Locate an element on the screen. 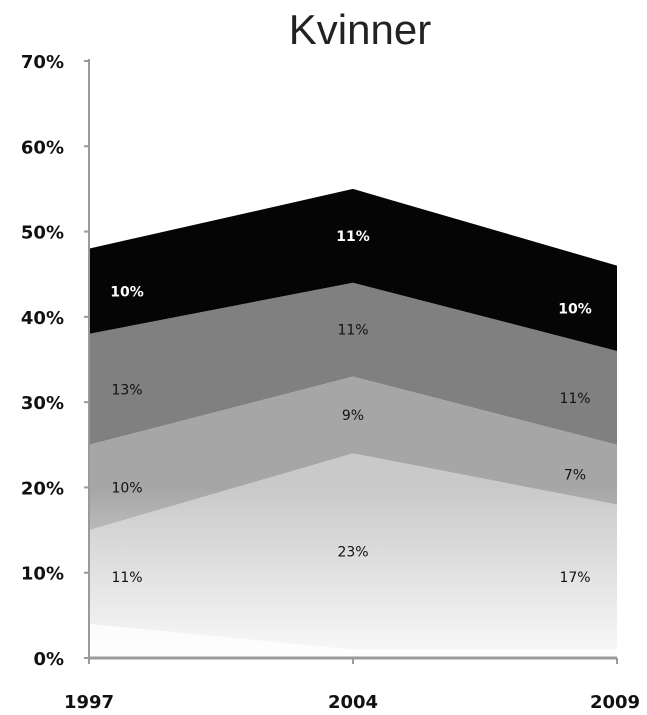  x-tick-label: 2009 is located at coordinates (615, 702).